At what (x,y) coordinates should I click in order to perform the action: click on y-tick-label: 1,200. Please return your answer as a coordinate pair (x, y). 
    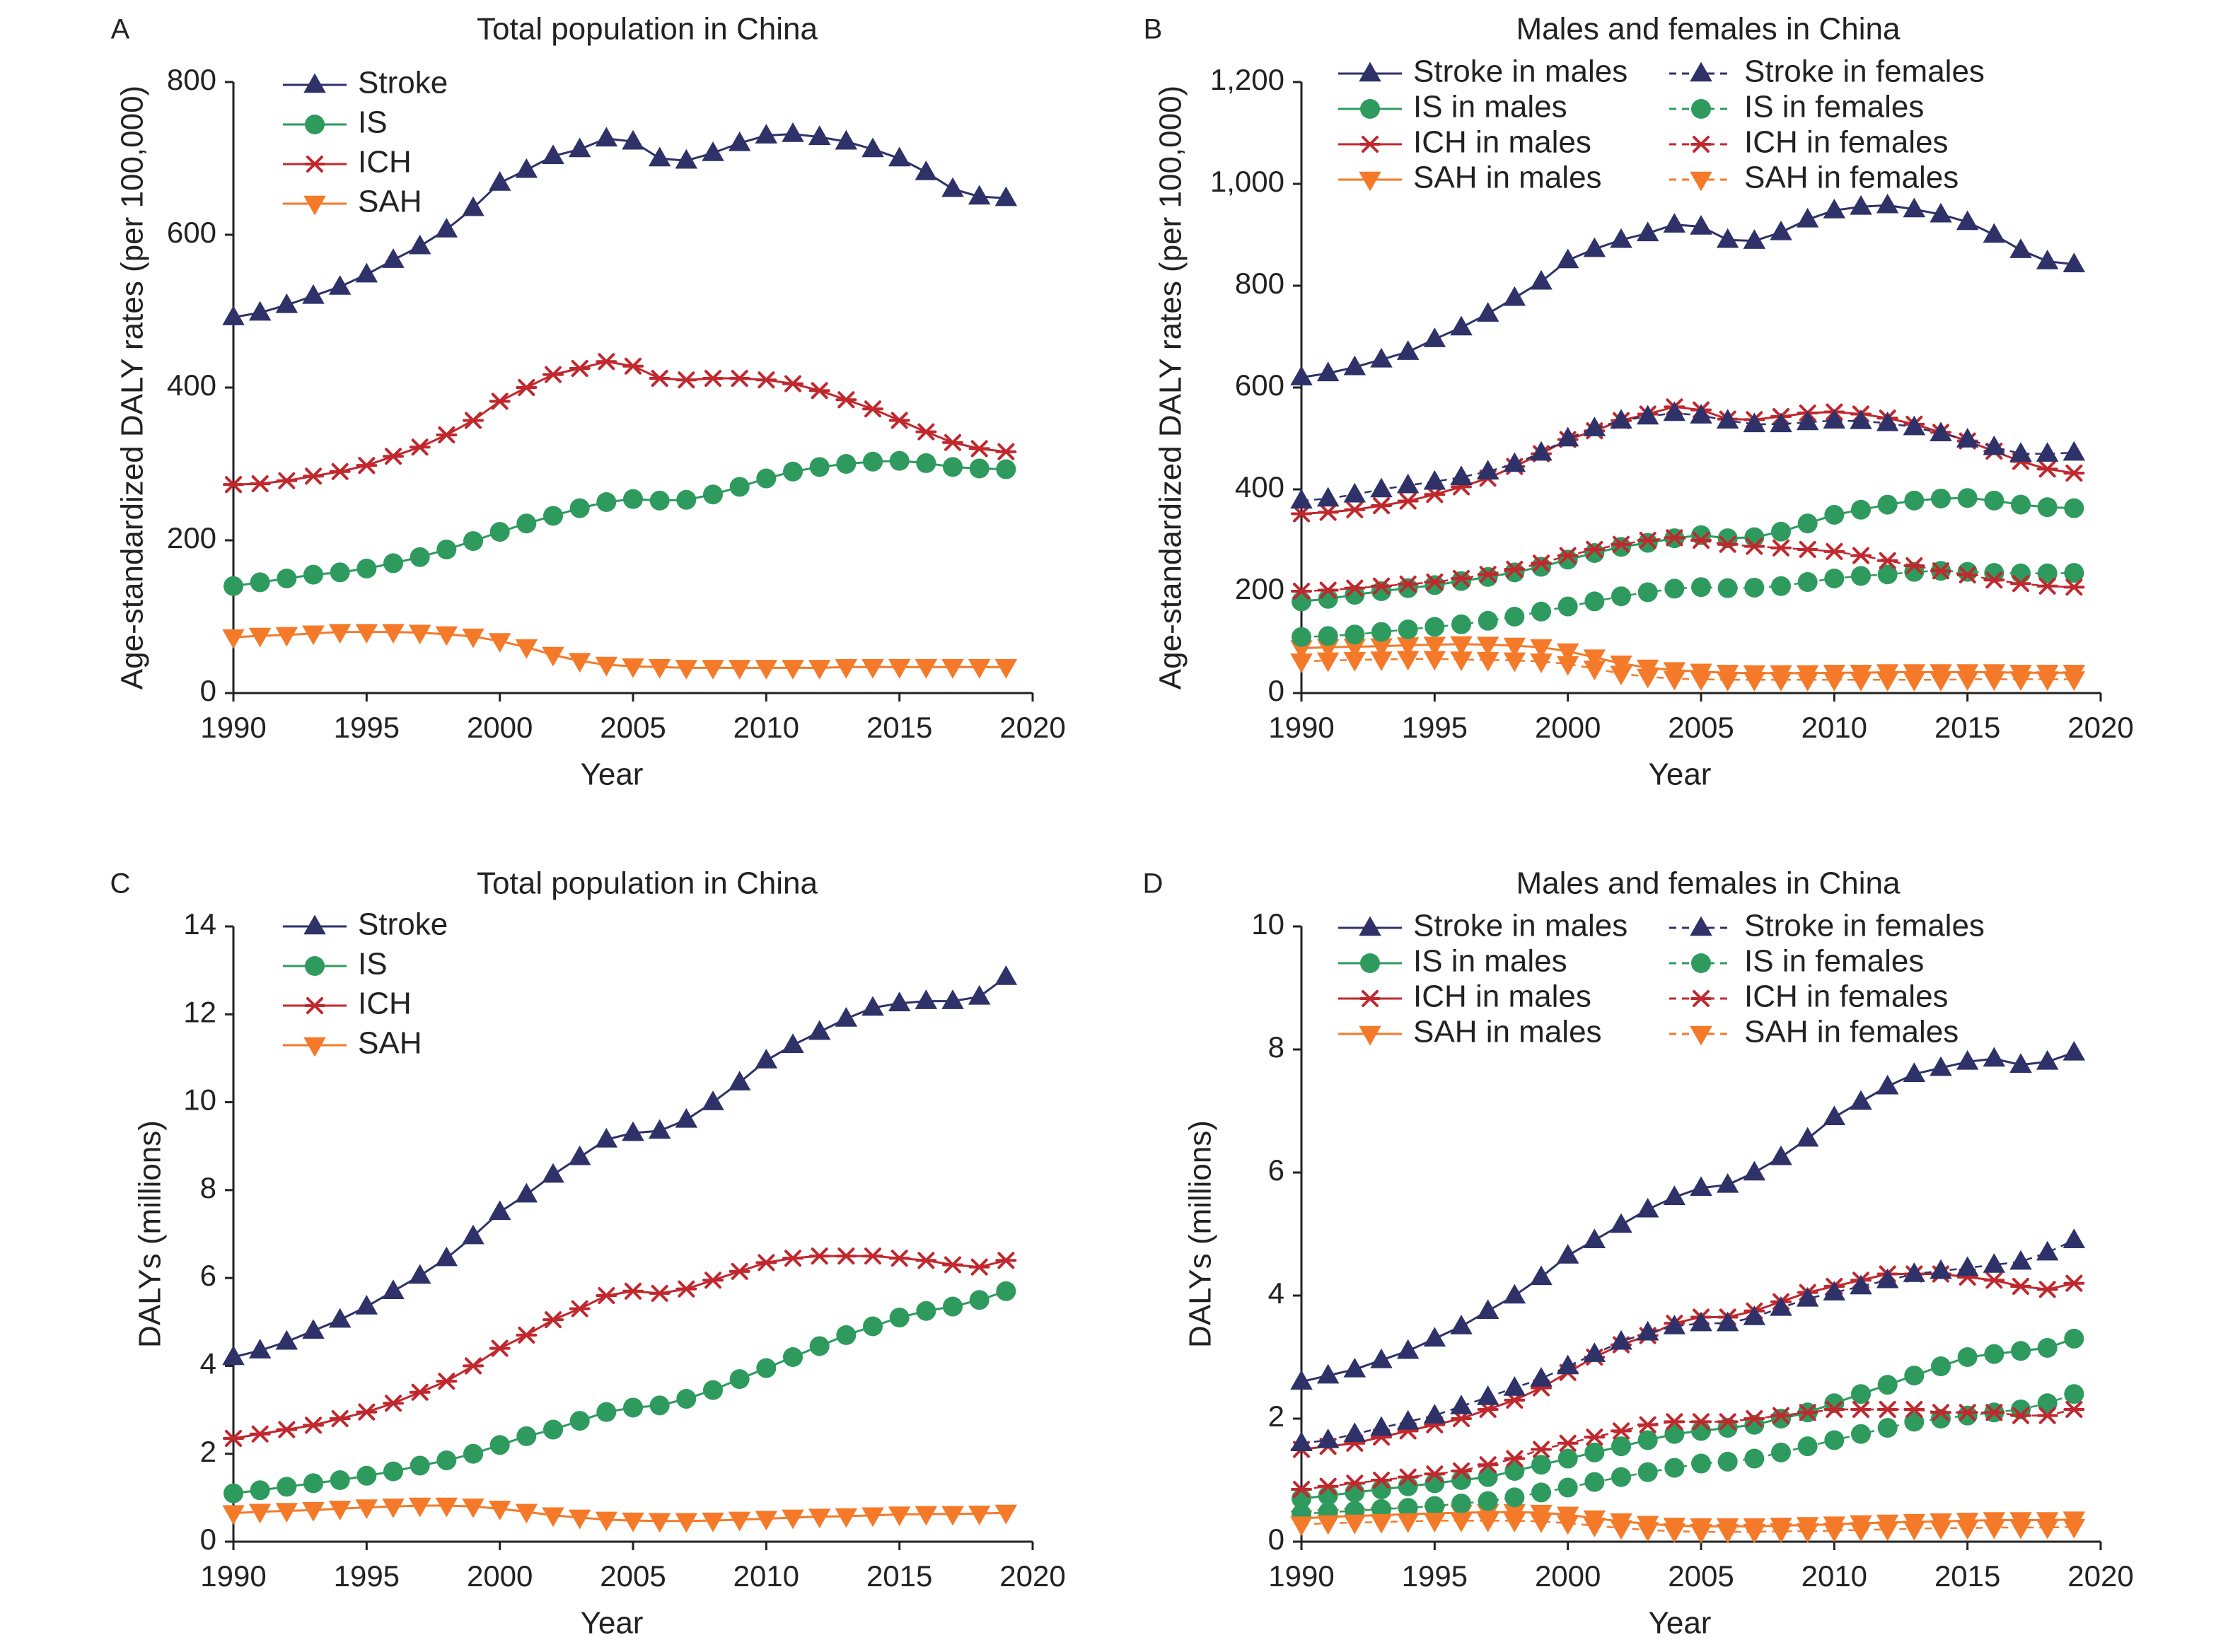
    Looking at the image, I should click on (1247, 79).